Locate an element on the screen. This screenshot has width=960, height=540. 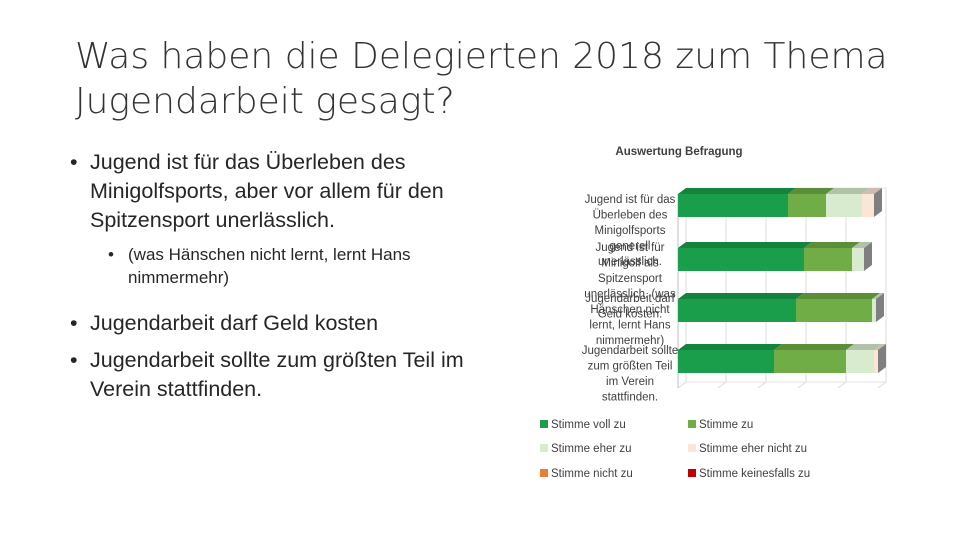
category-label: Jugendarbeit darf is located at coordinates (630, 299).